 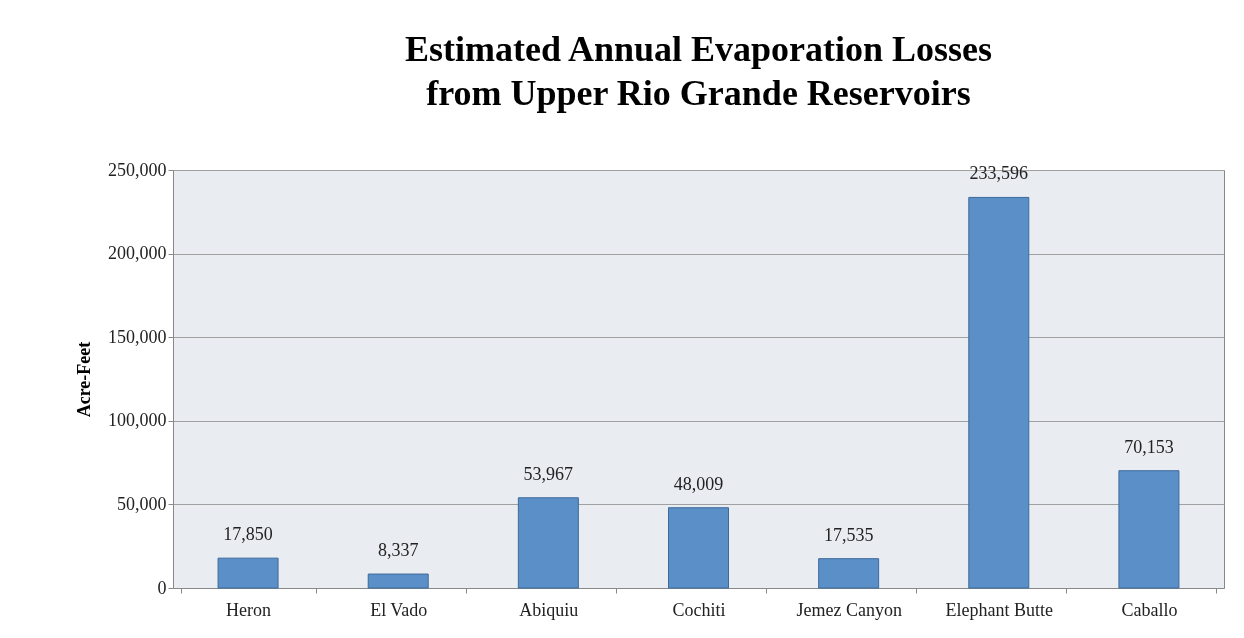 I want to click on data-label: 233,596, so click(x=999, y=173).